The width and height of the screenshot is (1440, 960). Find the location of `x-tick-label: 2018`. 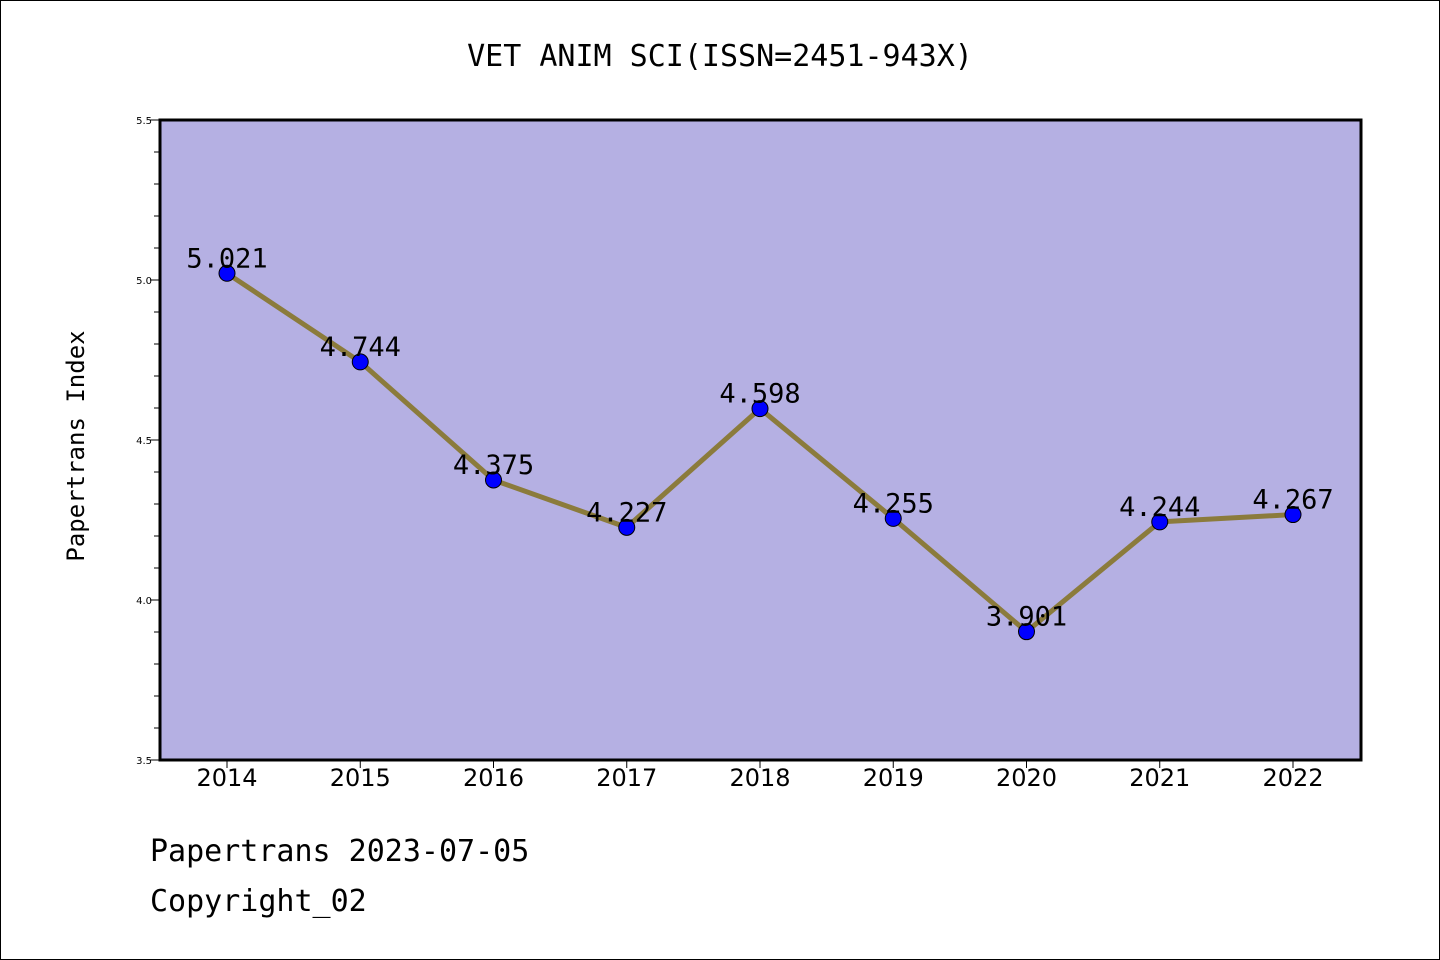

x-tick-label: 2018 is located at coordinates (759, 778).